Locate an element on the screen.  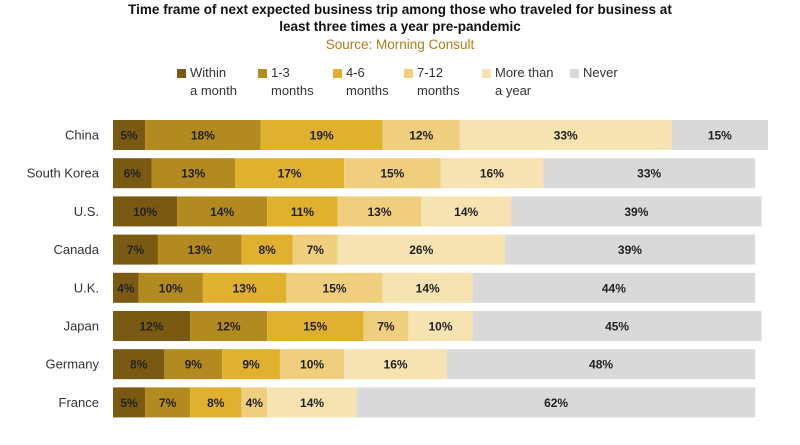
chart-title-line-2: least three times a year pre-pandemic is located at coordinates (400, 26).